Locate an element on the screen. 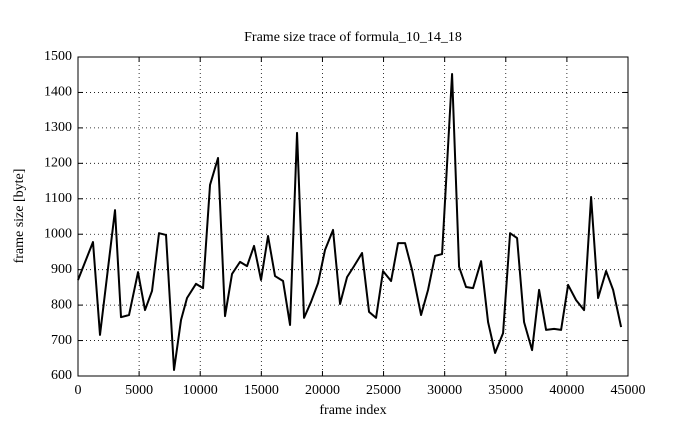 The width and height of the screenshot is (695, 429). x-tick-label: 35000 is located at coordinates (505, 390).